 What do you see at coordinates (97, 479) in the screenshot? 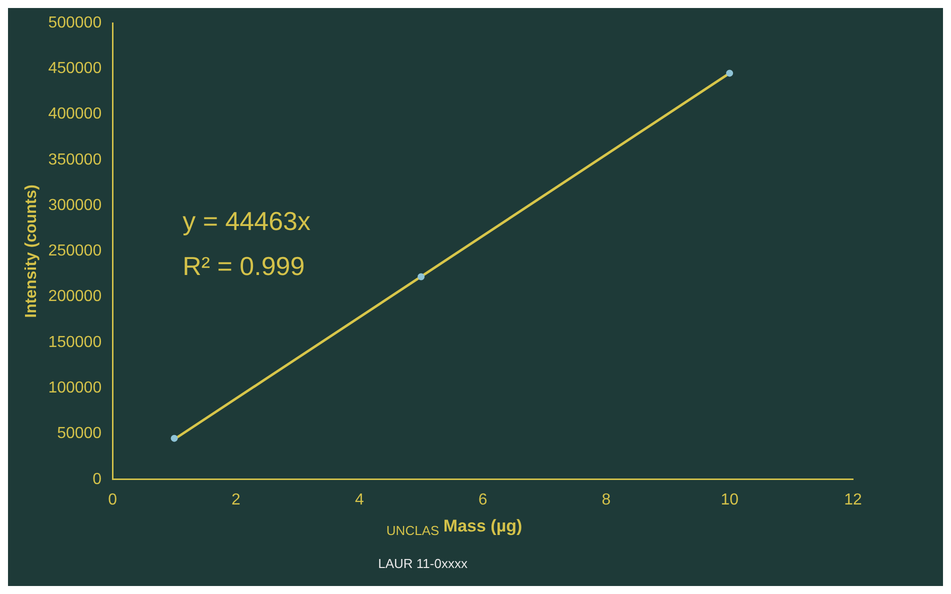
I see `y-tick-label: 0` at bounding box center [97, 479].